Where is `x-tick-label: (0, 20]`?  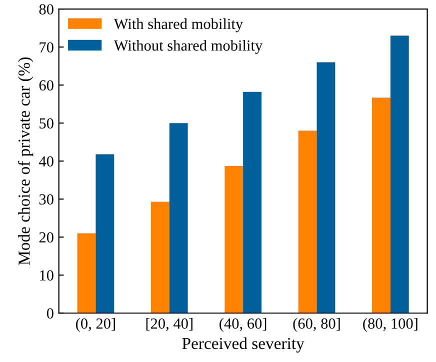 x-tick-label: (0, 20] is located at coordinates (95, 325).